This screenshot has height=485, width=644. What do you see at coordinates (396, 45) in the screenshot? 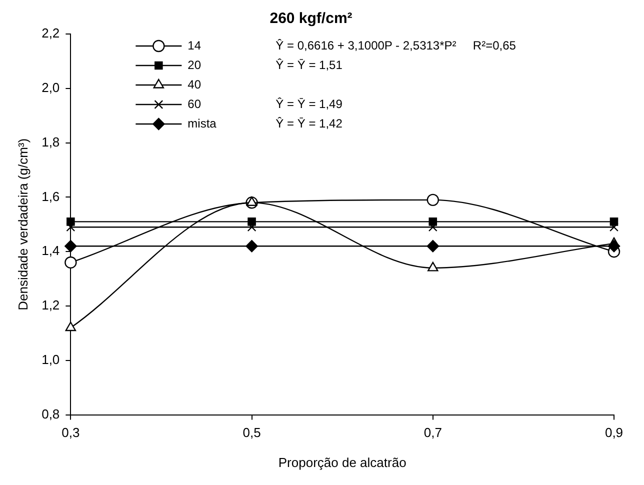
I see `annotation: Ŷ = 0,6616 + 3,1000P - 2,5313*P² R²=0,65` at bounding box center [396, 45].